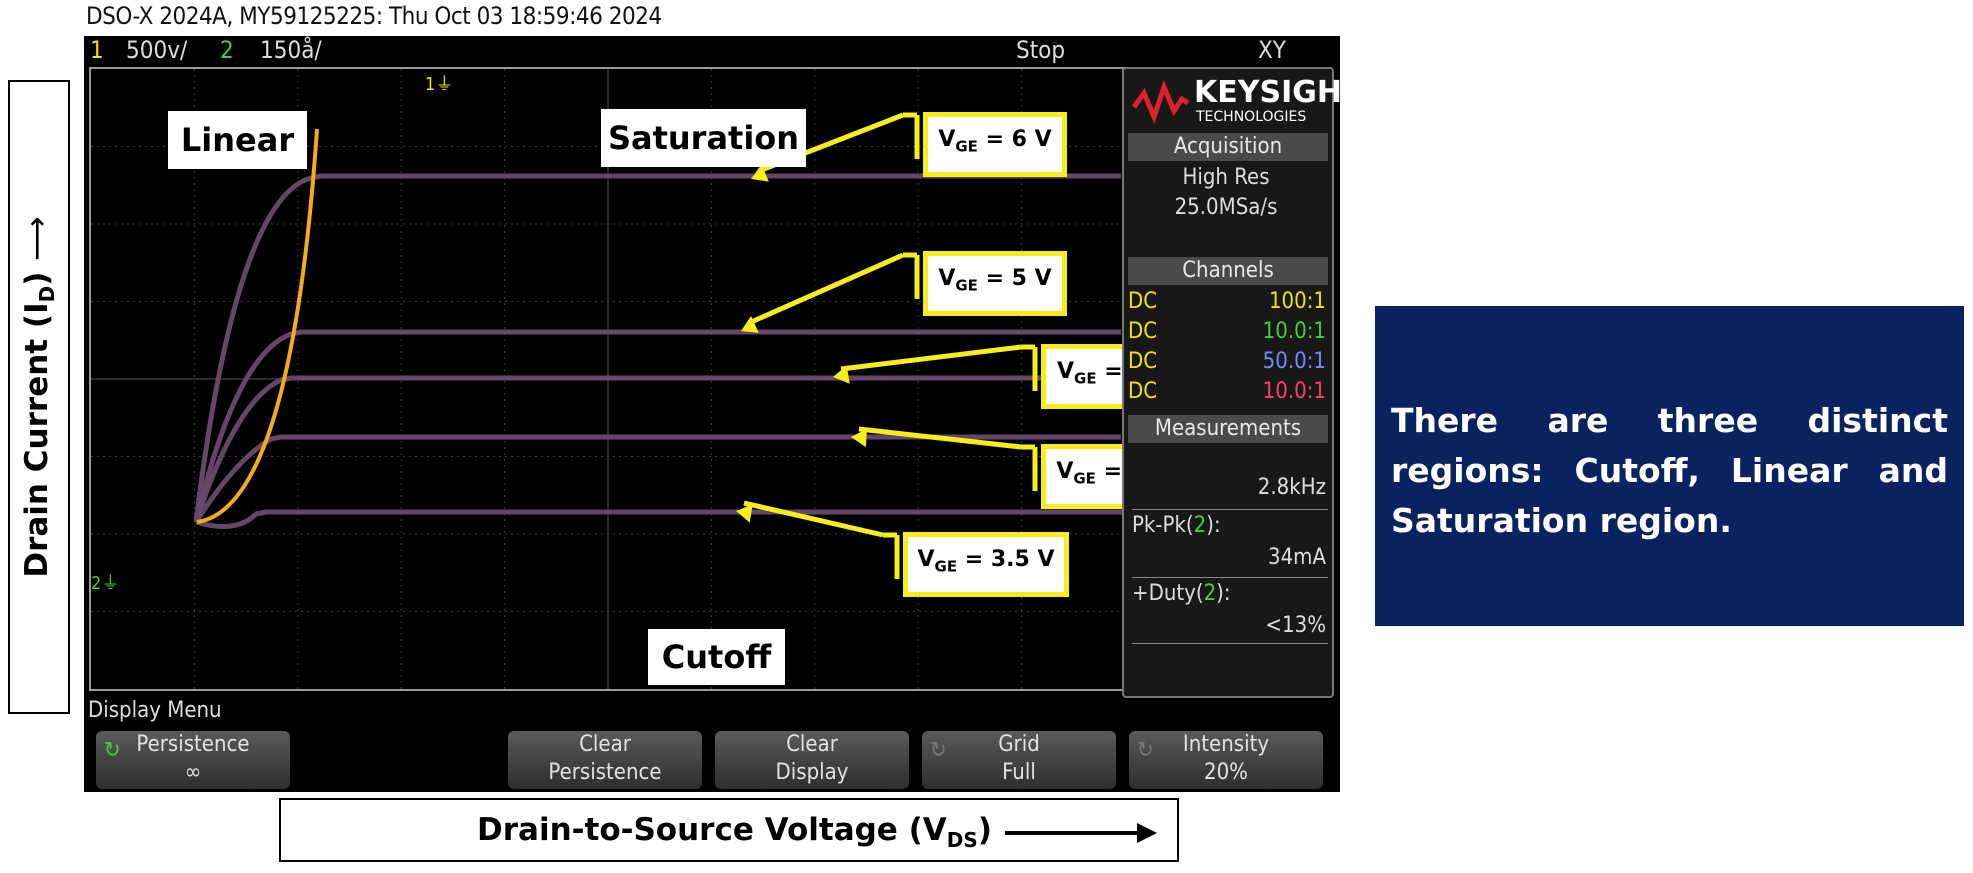 This screenshot has width=1973, height=873. Describe the element at coordinates (962, 840) in the screenshot. I see `x-axis-sub: DS` at that location.